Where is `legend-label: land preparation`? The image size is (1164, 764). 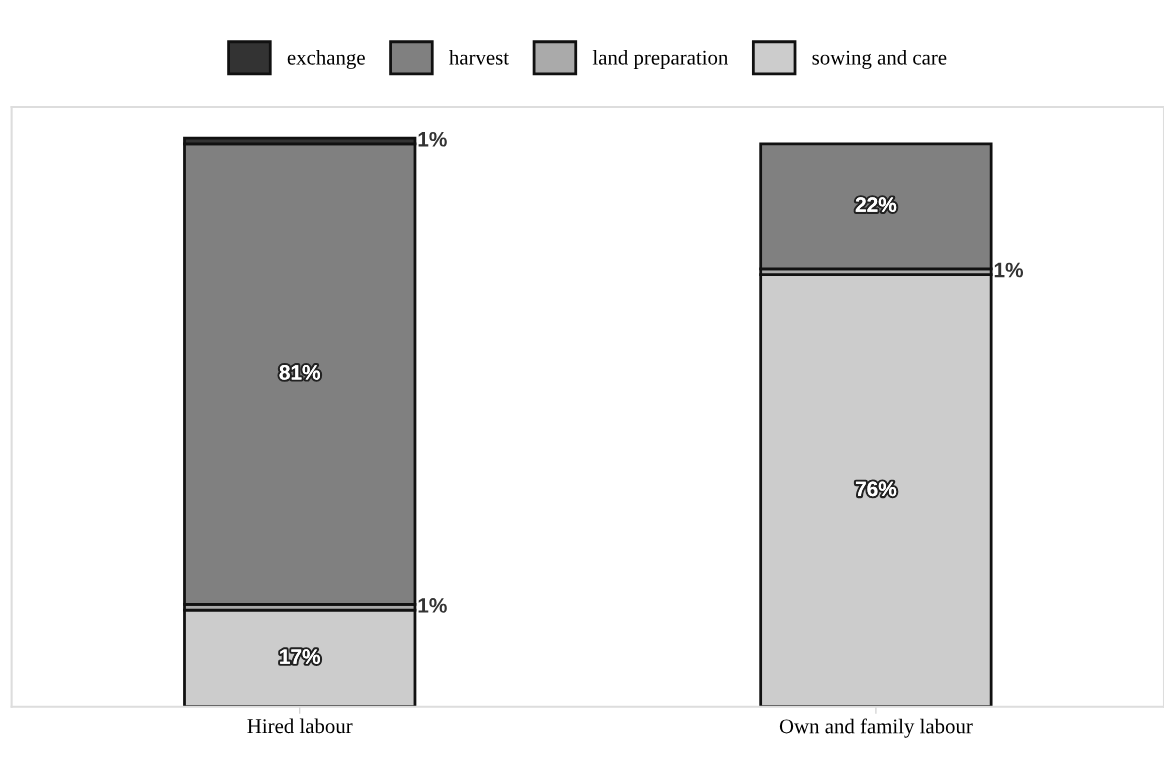
legend-label: land preparation is located at coordinates (660, 59).